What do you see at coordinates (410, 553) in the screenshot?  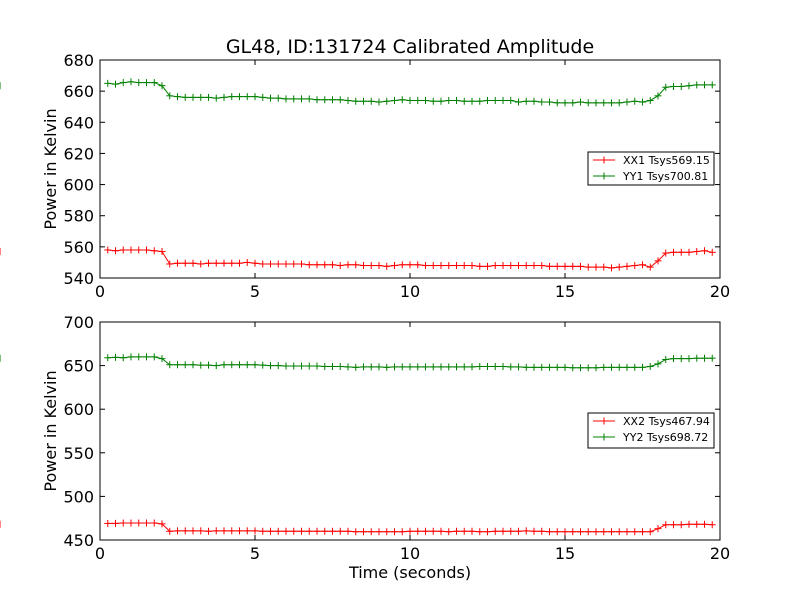 I see `chart2-x-tick-label: 10` at bounding box center [410, 553].